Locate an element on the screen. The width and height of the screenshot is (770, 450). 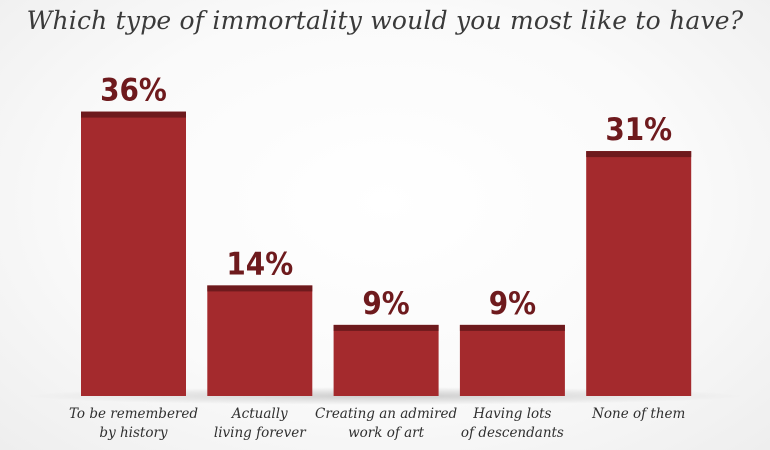
category-label-line: living forever is located at coordinates (260, 433).